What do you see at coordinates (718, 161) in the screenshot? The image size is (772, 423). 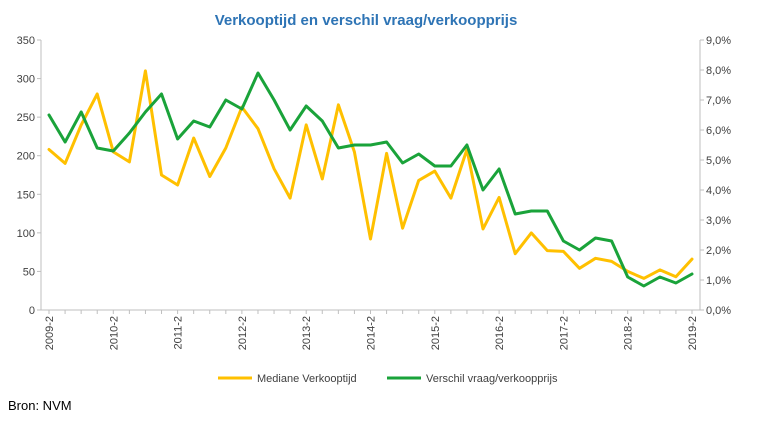 I see `y-right-tick-label: 5,0%` at bounding box center [718, 161].